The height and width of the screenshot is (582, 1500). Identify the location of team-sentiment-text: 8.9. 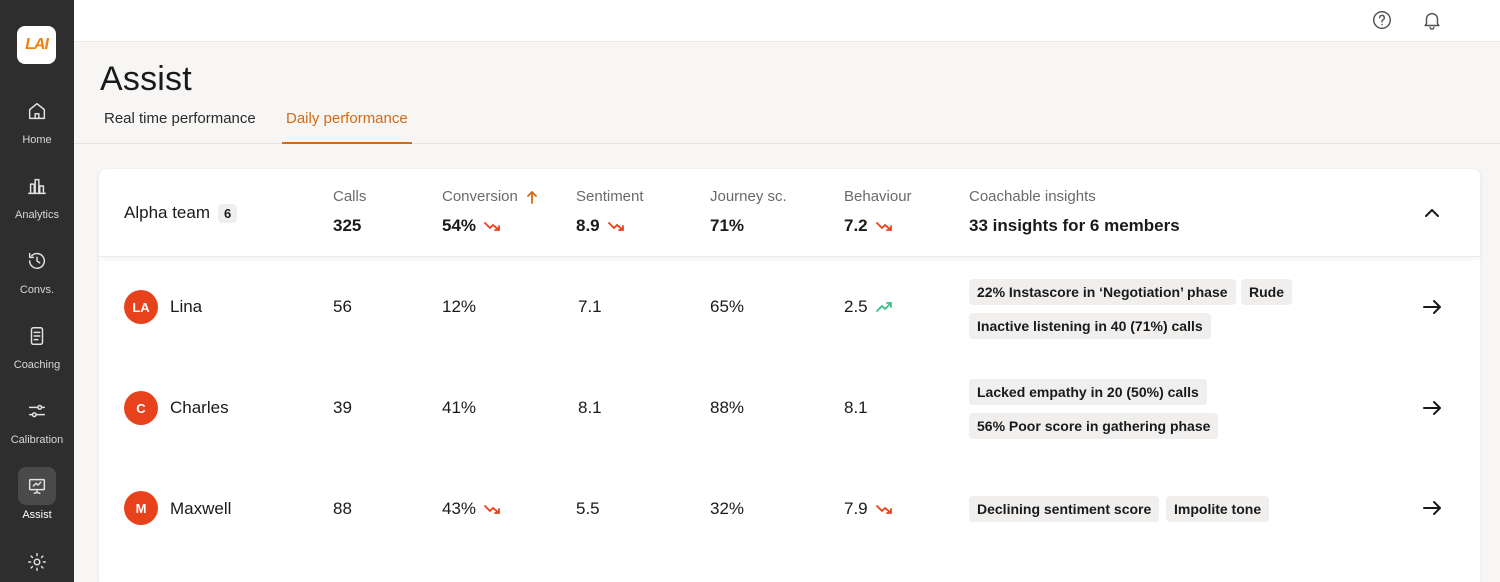
(588, 225).